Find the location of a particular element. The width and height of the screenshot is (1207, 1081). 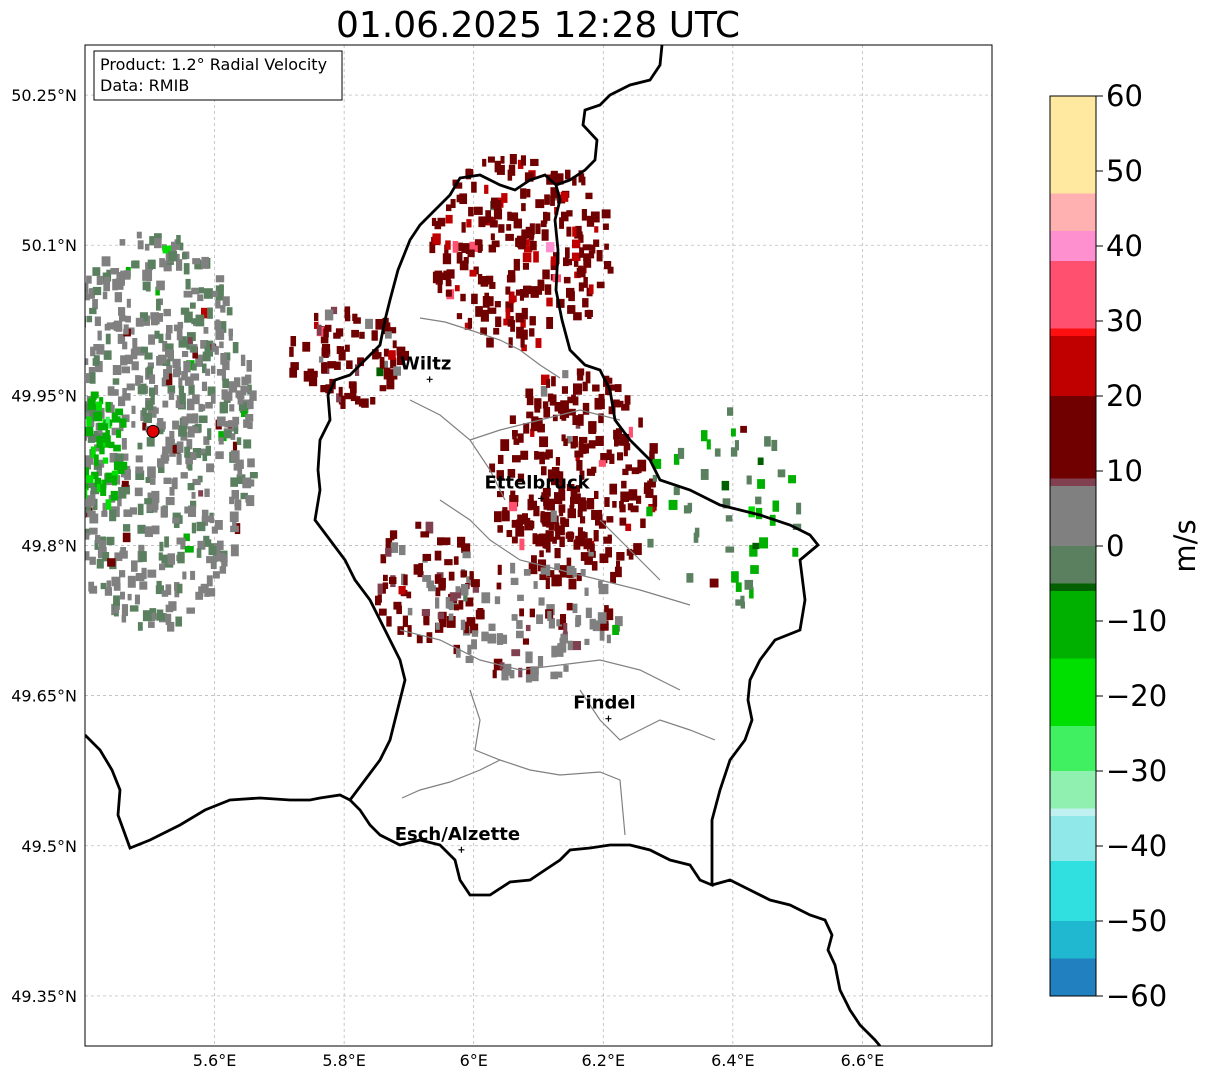

echo-region-central-cell is located at coordinates (573, 479).